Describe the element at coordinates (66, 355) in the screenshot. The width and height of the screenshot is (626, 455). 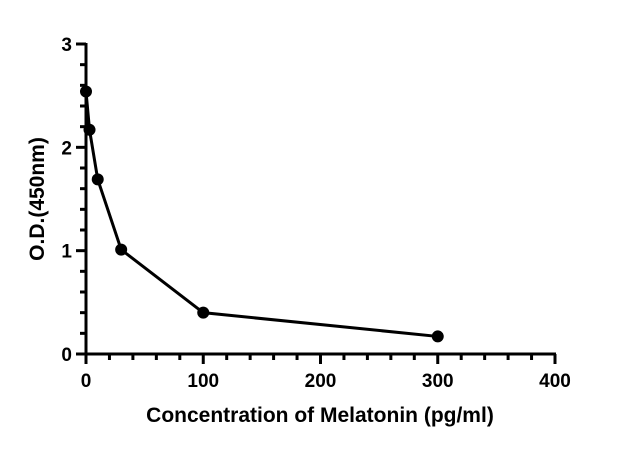
I see `y-tick-label: 0` at that location.